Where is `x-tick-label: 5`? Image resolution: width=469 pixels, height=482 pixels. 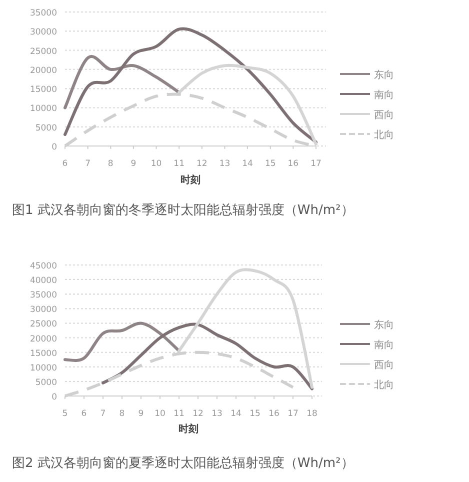 x-tick-label: 5 is located at coordinates (65, 414).